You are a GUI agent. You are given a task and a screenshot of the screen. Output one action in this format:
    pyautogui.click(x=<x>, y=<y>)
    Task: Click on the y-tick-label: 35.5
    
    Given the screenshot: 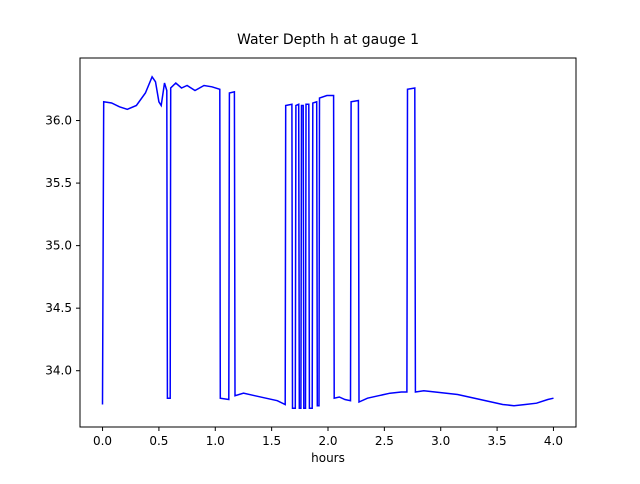 What is the action you would take?
    pyautogui.click(x=58, y=183)
    